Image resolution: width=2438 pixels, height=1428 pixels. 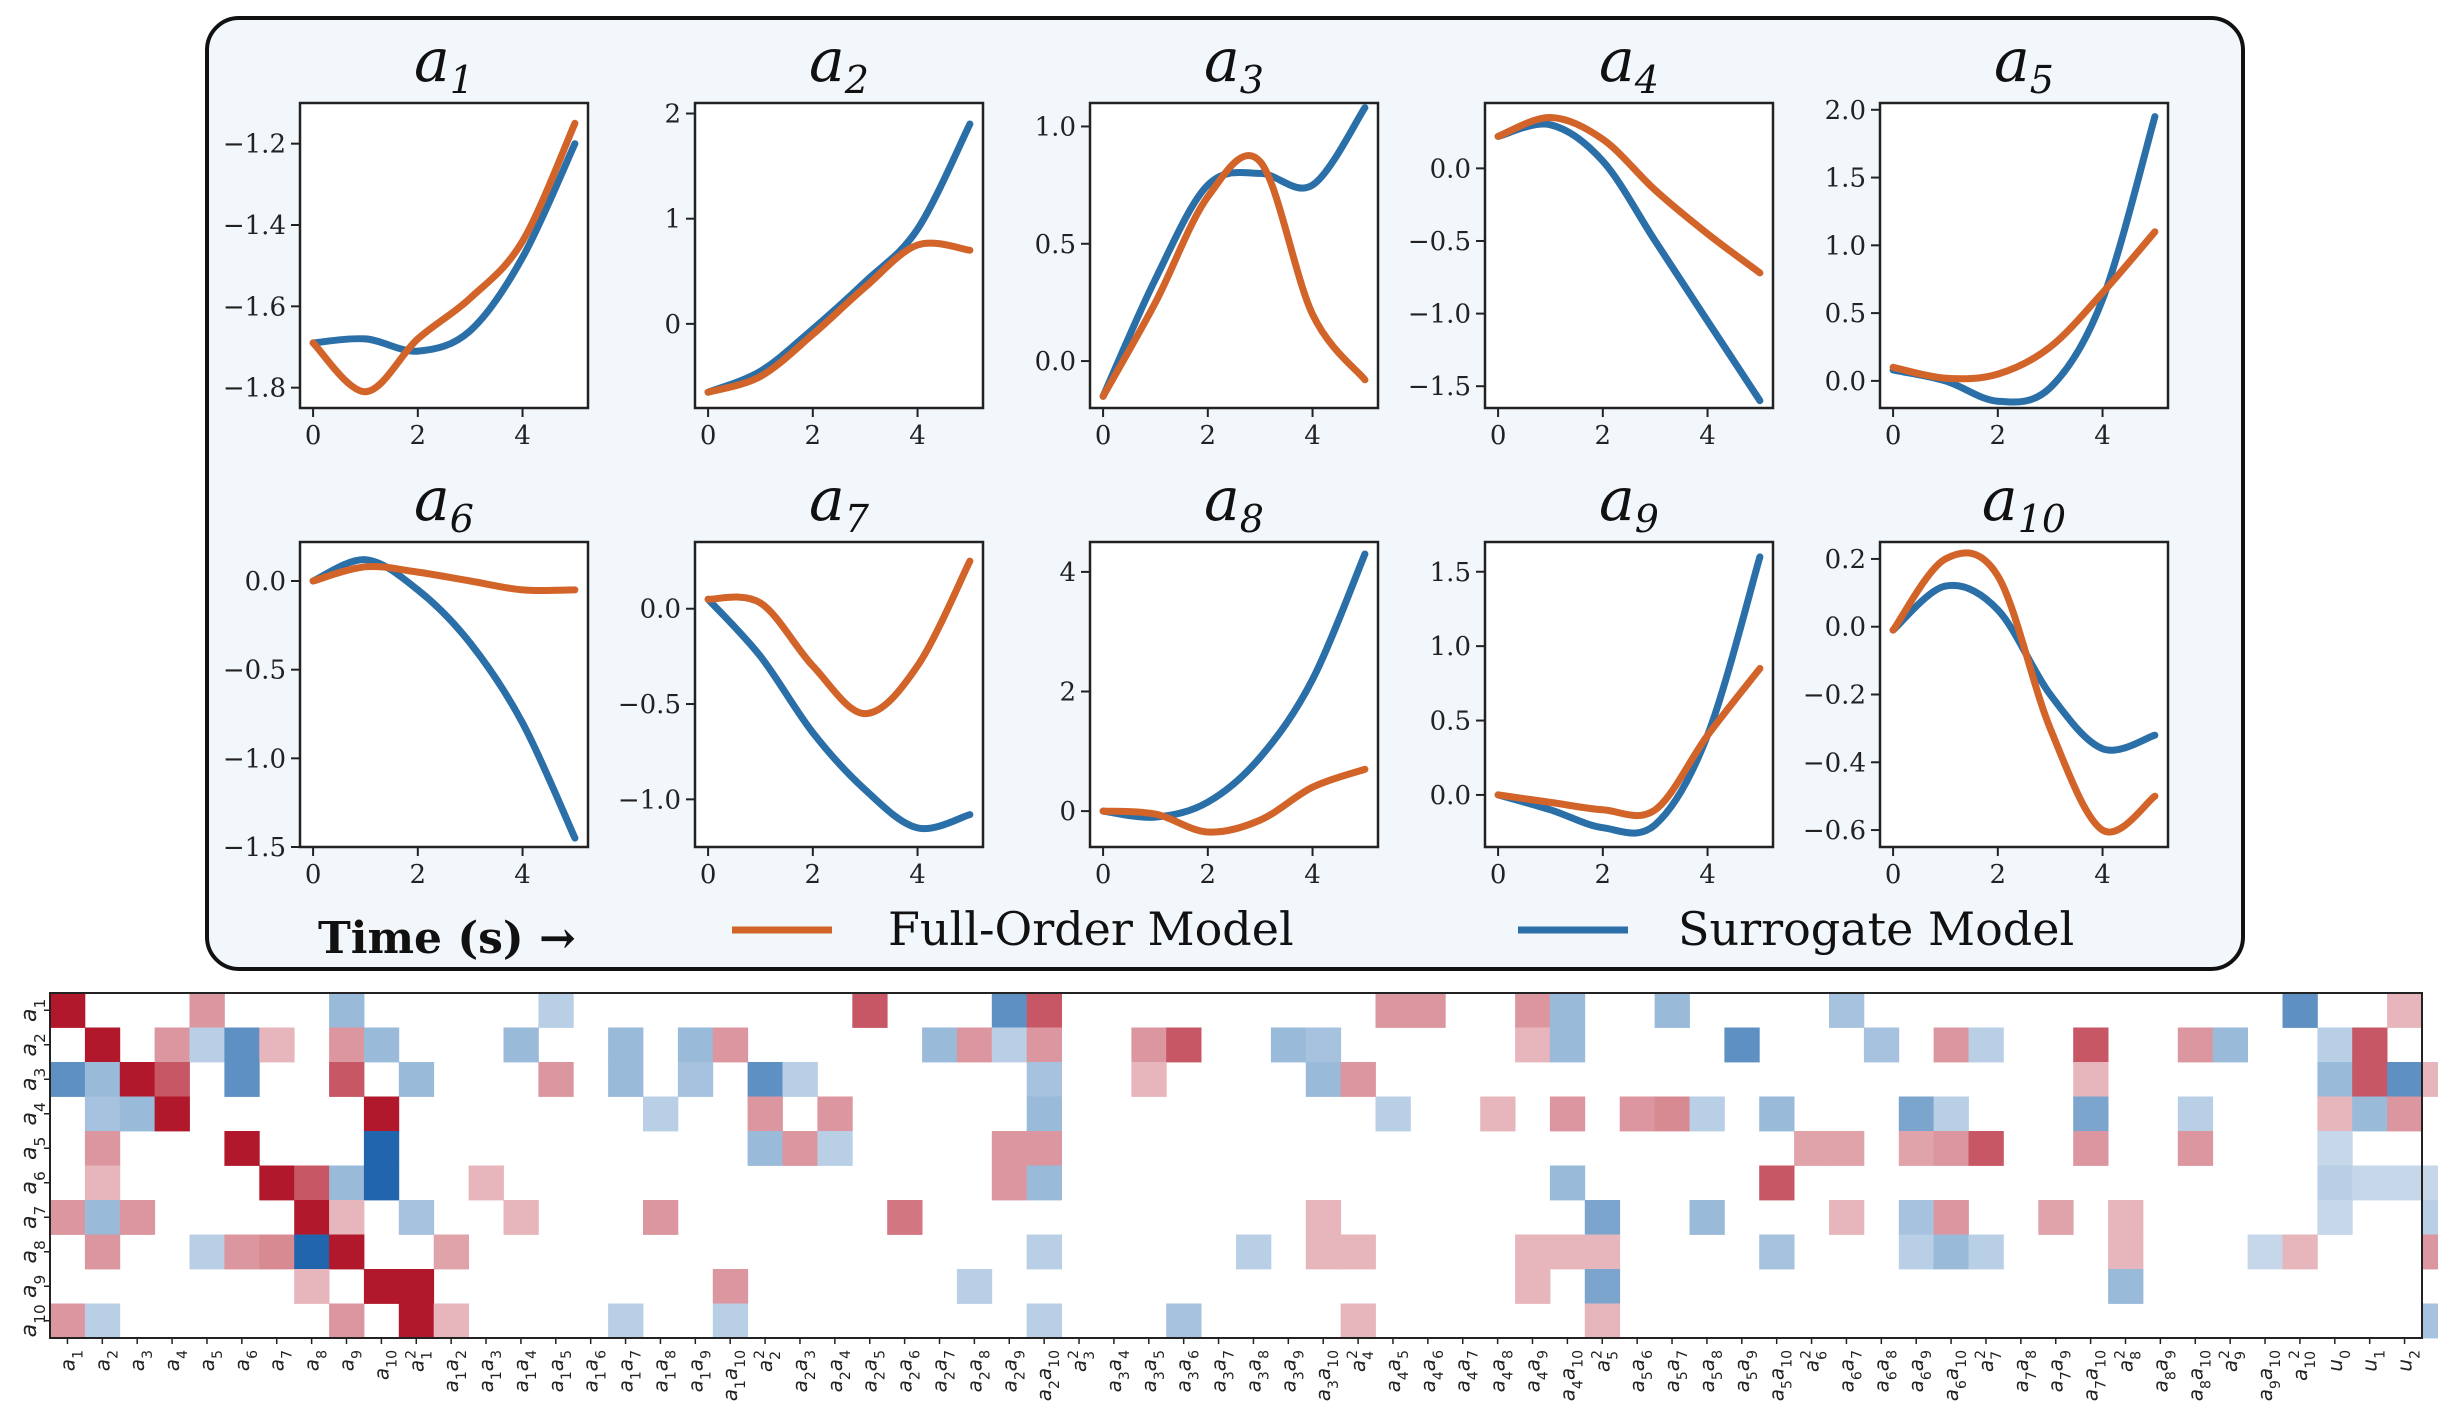 I want to click on subplot-title: a5, so click(x=2024, y=64).